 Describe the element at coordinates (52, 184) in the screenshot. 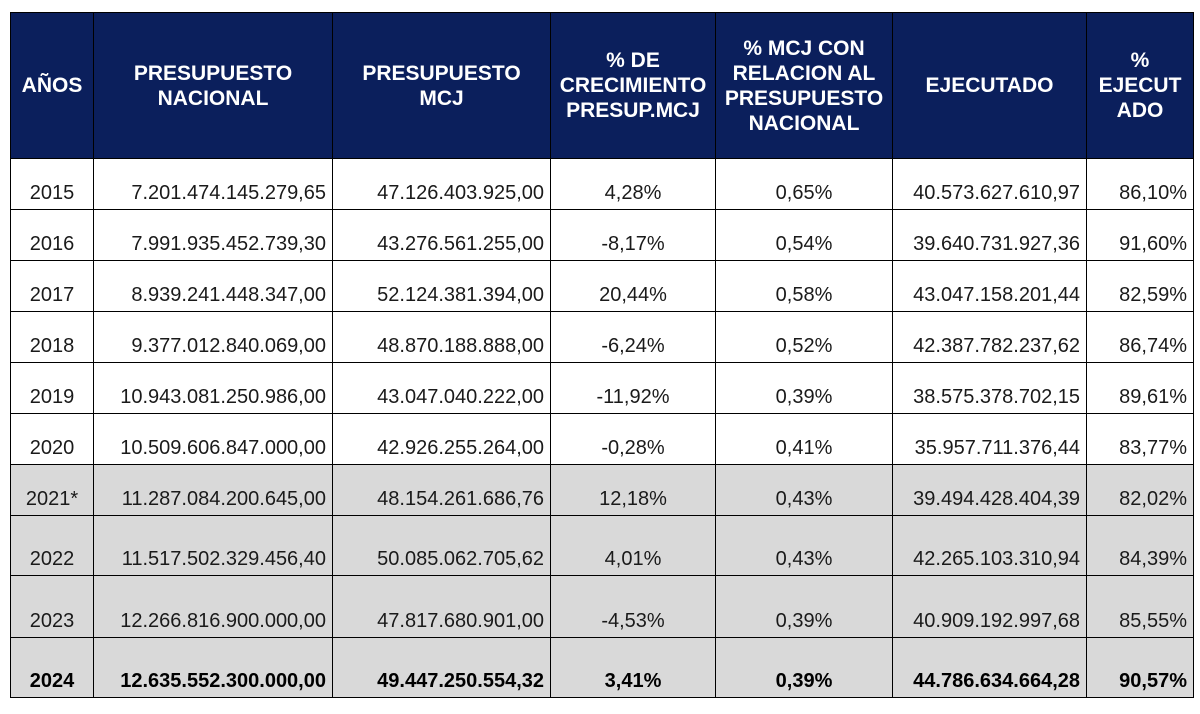

I see `cell-year: 2015` at that location.